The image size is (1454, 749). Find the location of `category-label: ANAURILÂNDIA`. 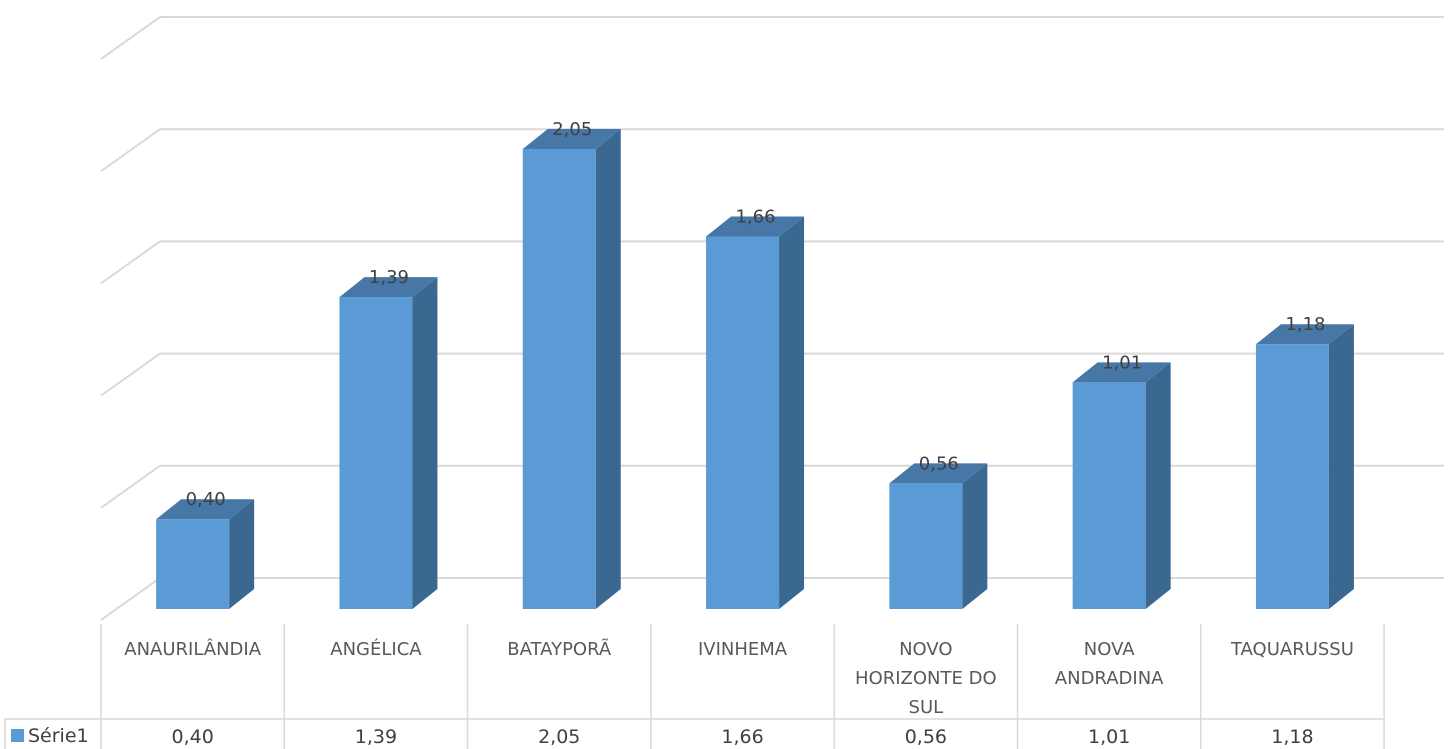

category-label: ANAURILÂNDIA is located at coordinates (192, 649).